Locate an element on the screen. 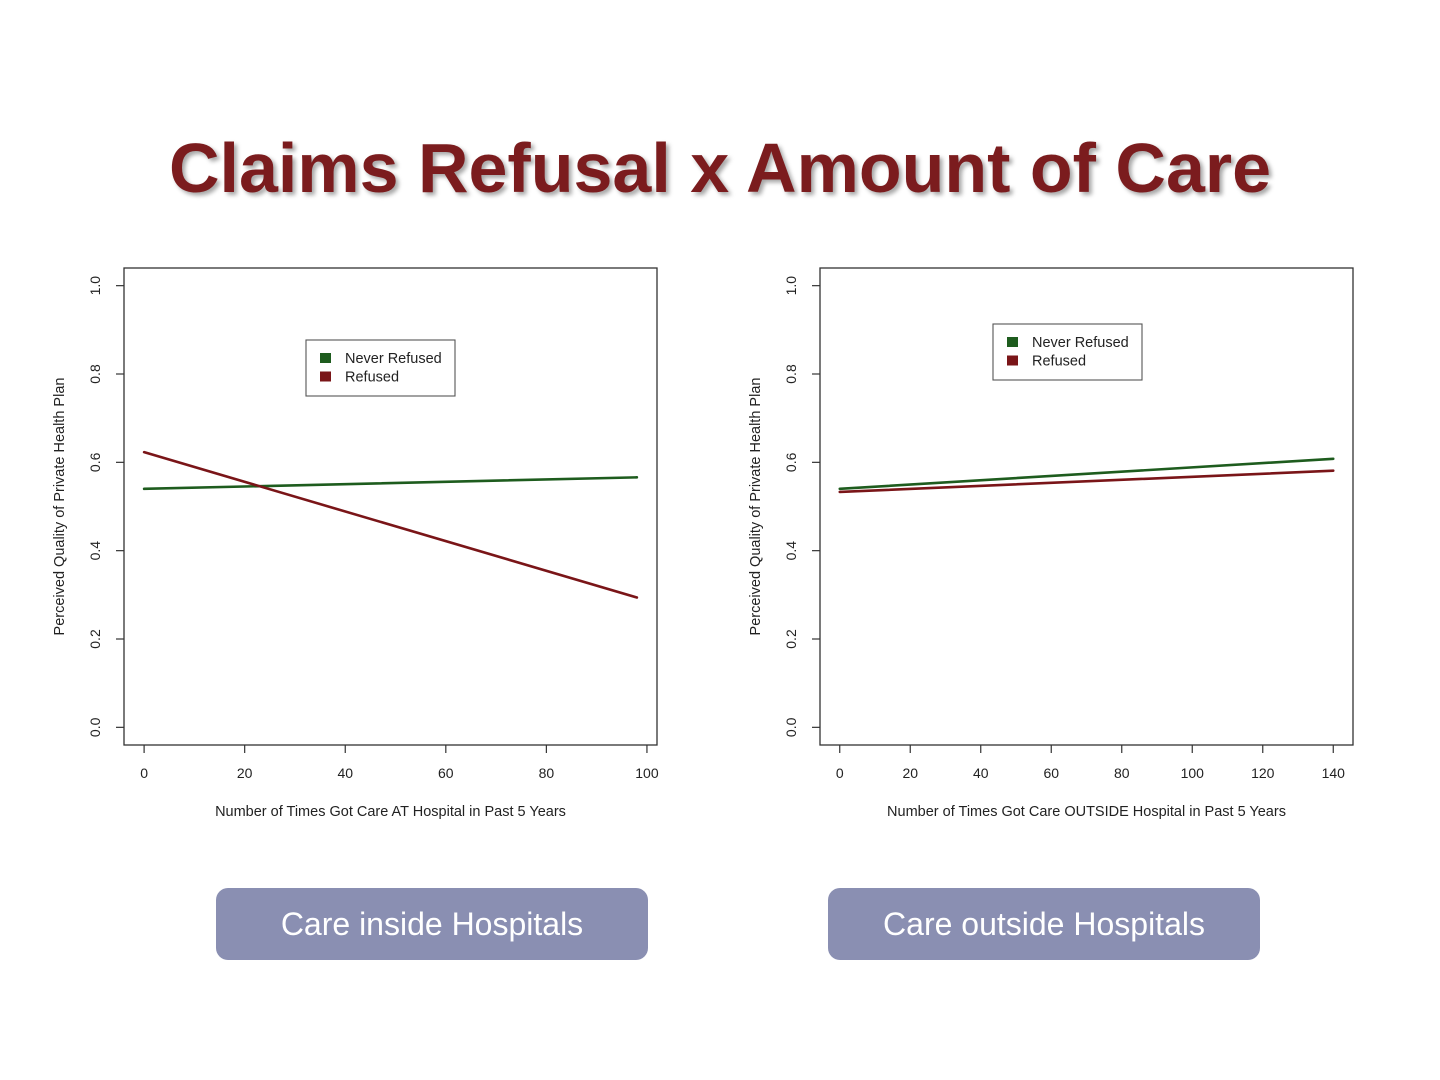  caption-care-outside-hospitals: Care outside Hospitals is located at coordinates (1044, 924).